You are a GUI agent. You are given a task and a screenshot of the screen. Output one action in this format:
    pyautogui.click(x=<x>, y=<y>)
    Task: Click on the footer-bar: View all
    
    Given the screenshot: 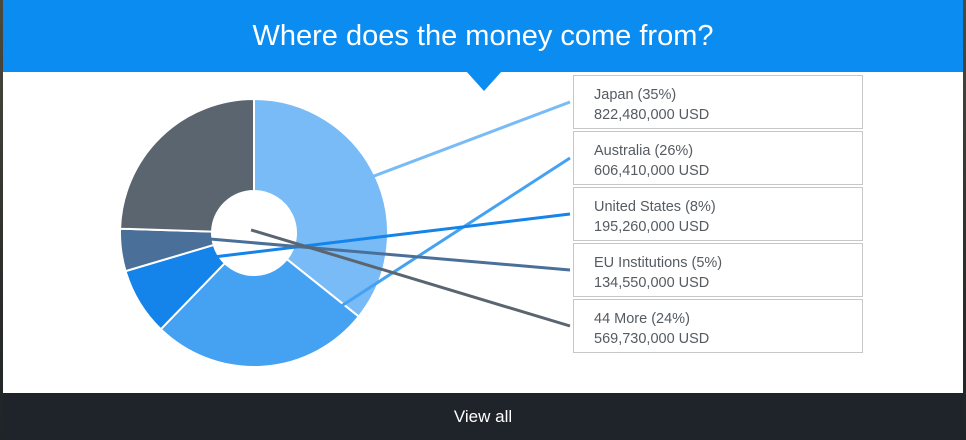 What is the action you would take?
    pyautogui.click(x=483, y=416)
    